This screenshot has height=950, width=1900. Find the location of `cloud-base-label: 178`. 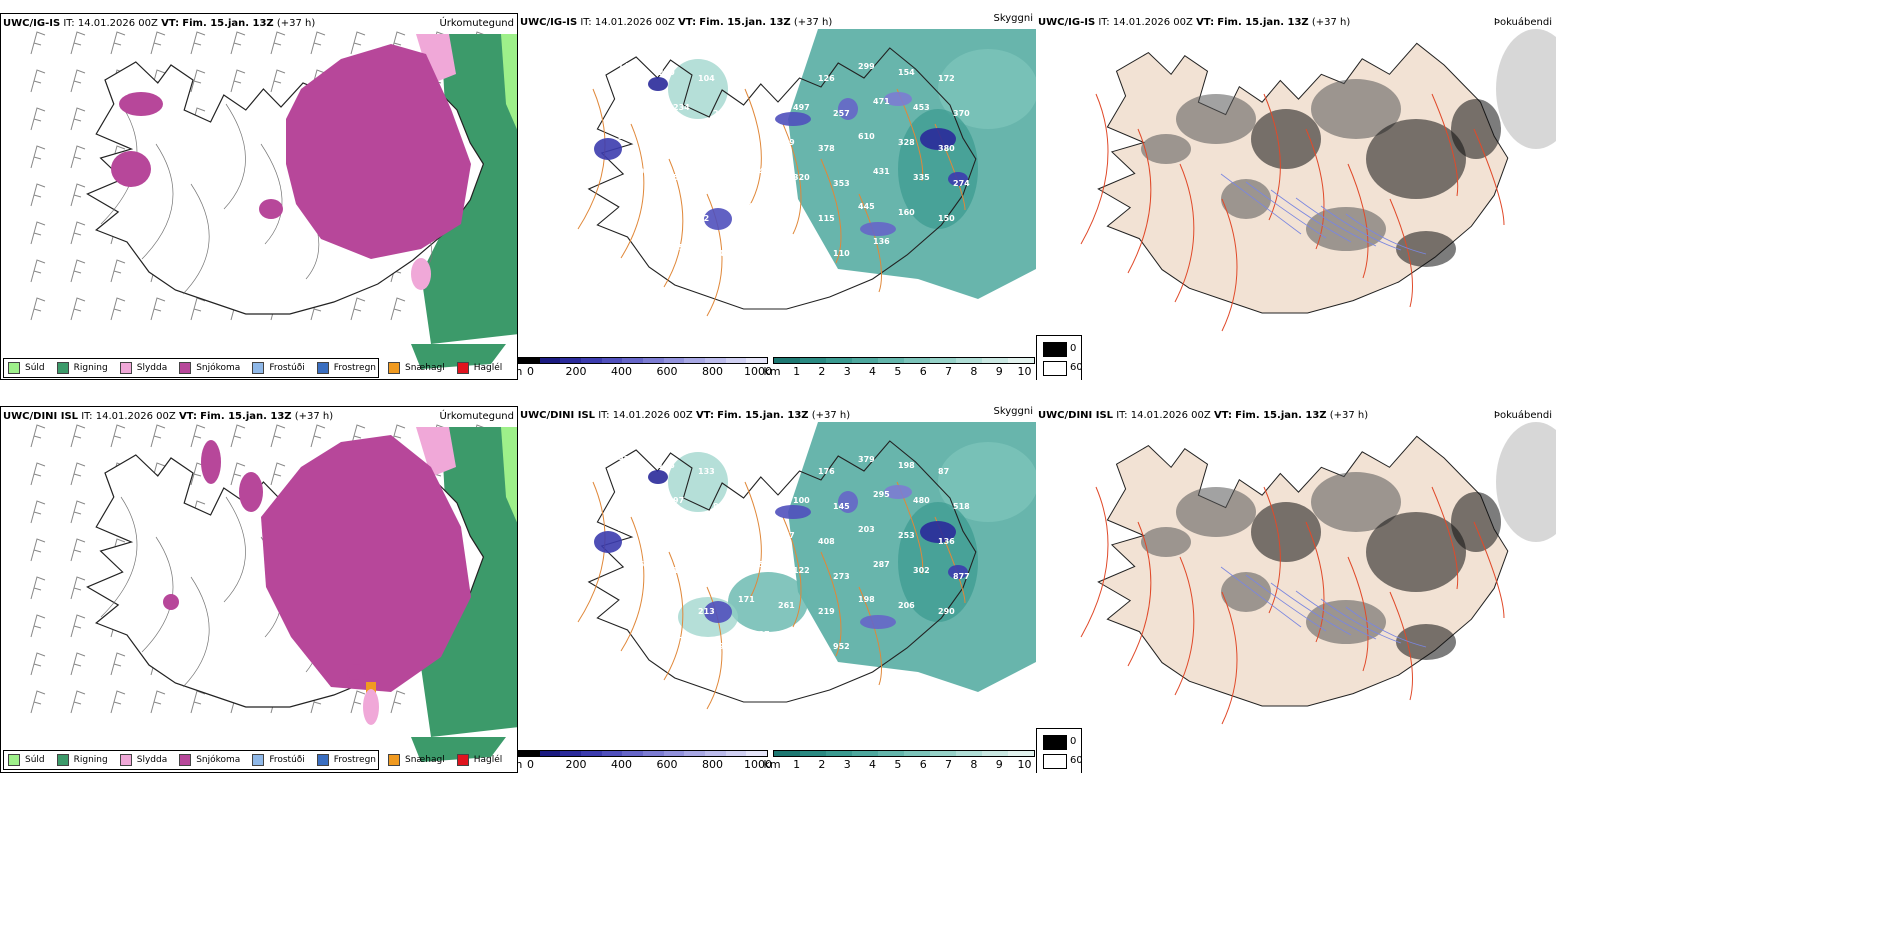

cloud-base-label: 178 is located at coordinates (681, 640).